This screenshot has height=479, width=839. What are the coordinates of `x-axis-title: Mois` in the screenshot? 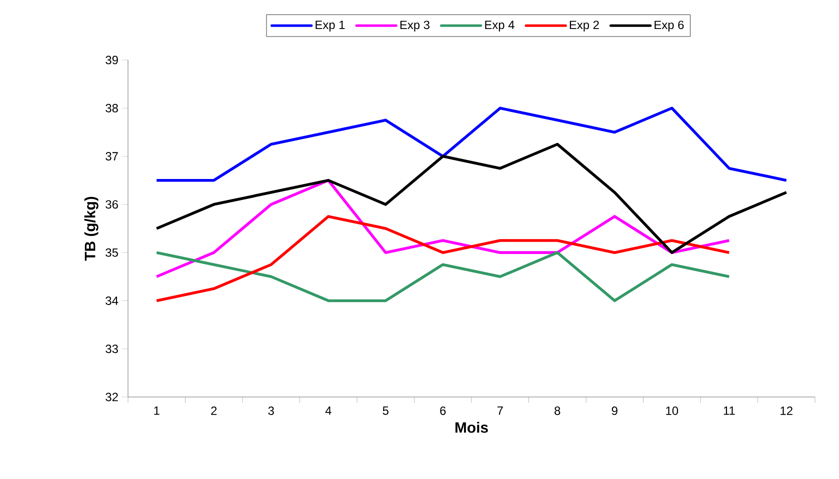 It's located at (471, 427).